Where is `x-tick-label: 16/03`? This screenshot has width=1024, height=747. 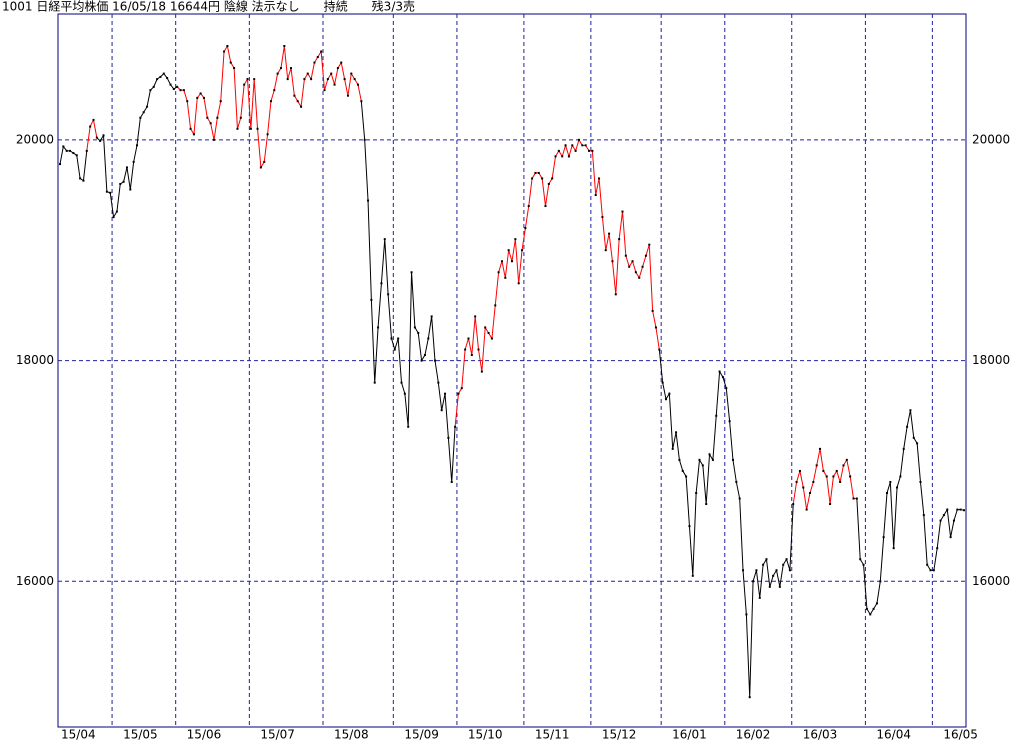
x-tick-label: 16/03 is located at coordinates (820, 735).